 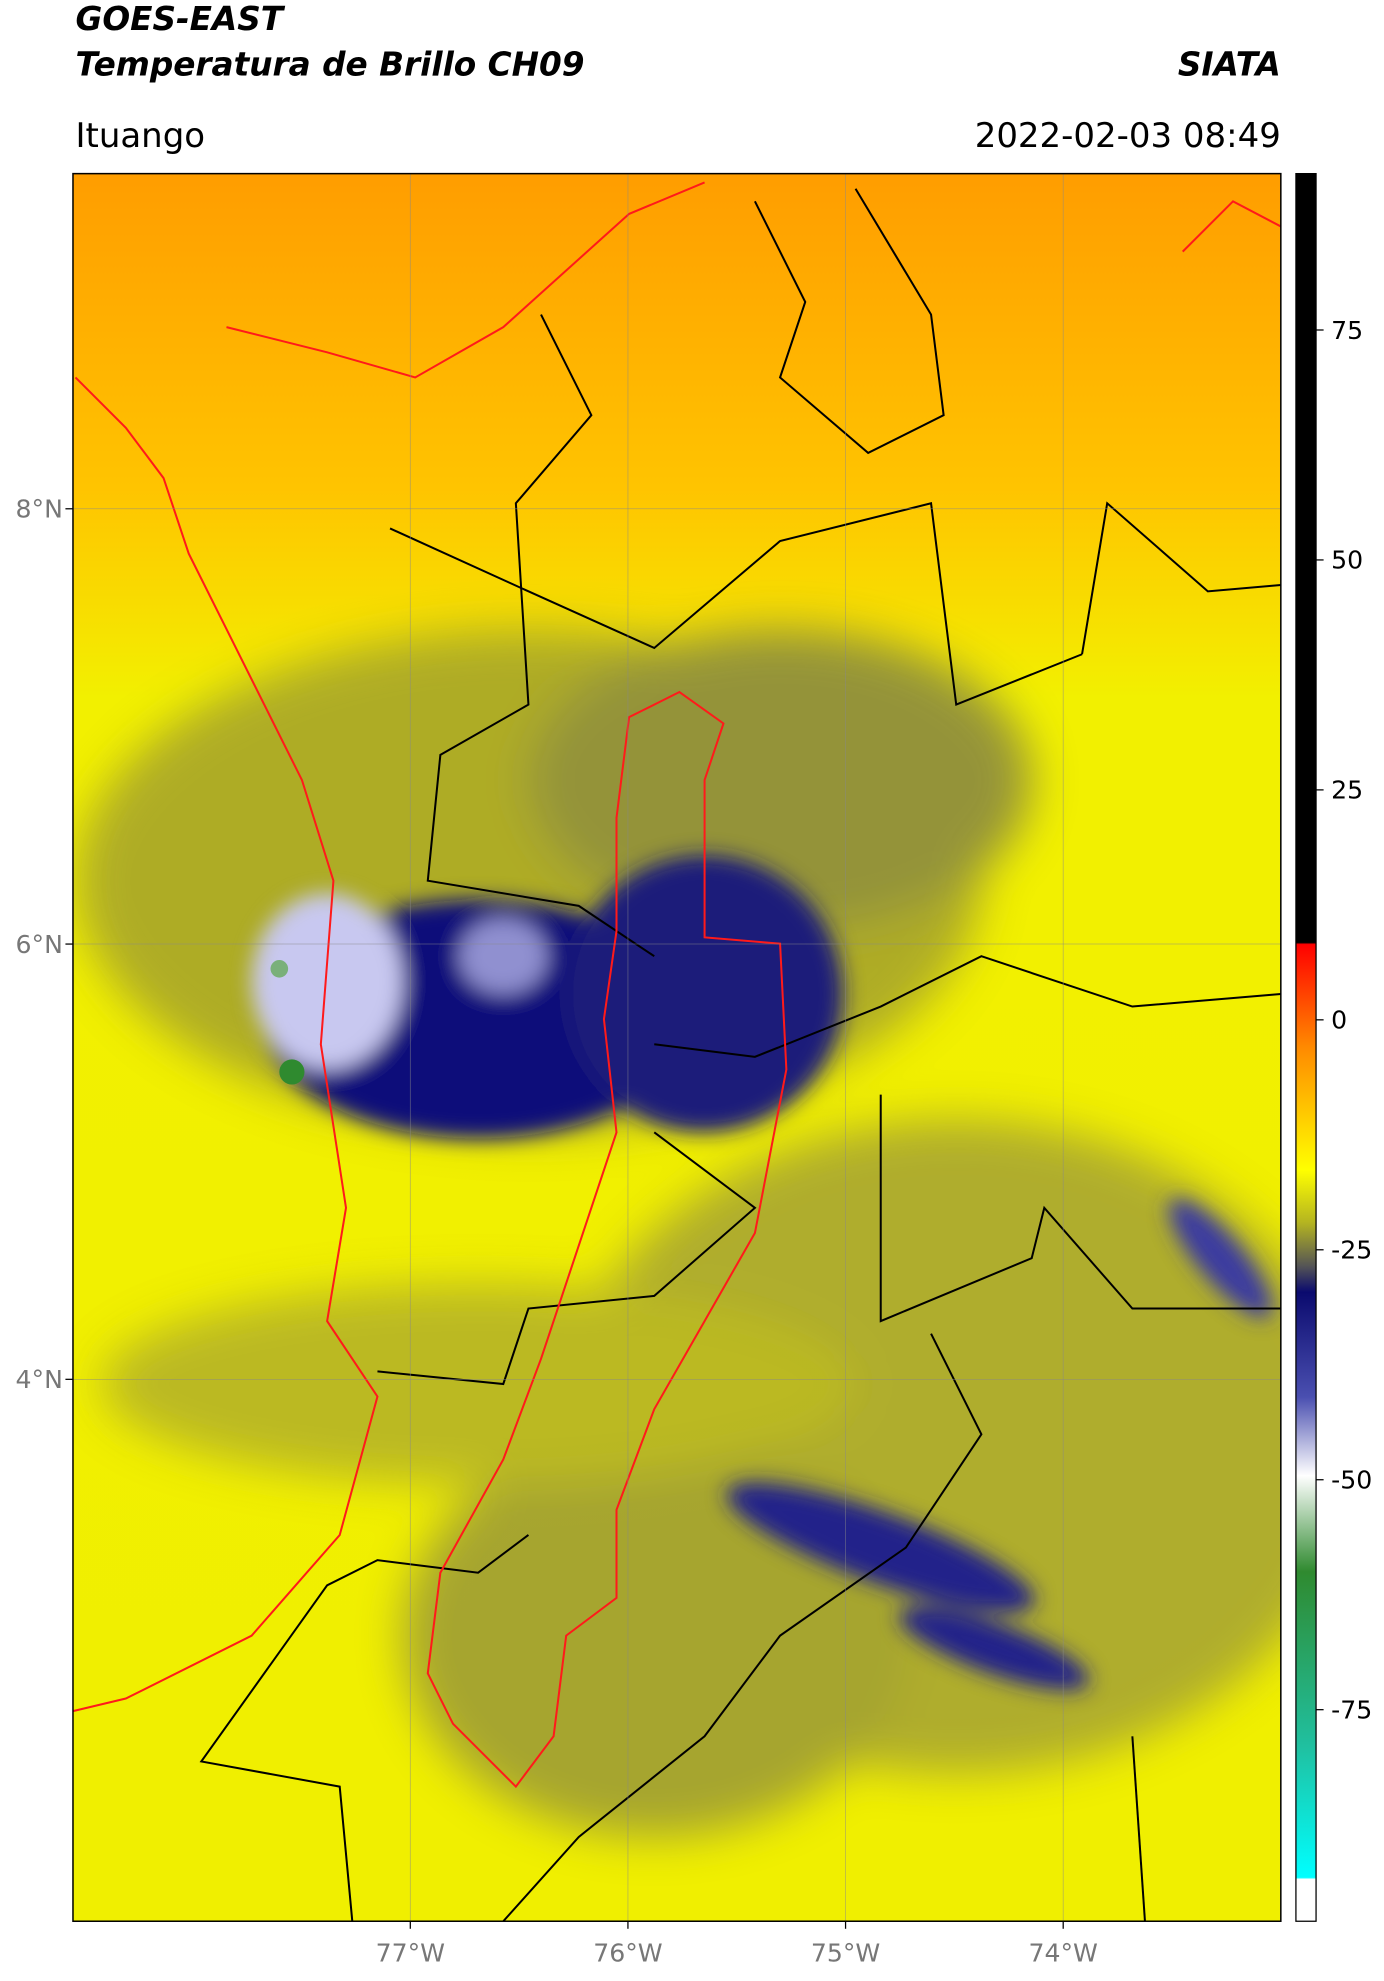 I want to click on location: Ituango, so click(x=140, y=136).